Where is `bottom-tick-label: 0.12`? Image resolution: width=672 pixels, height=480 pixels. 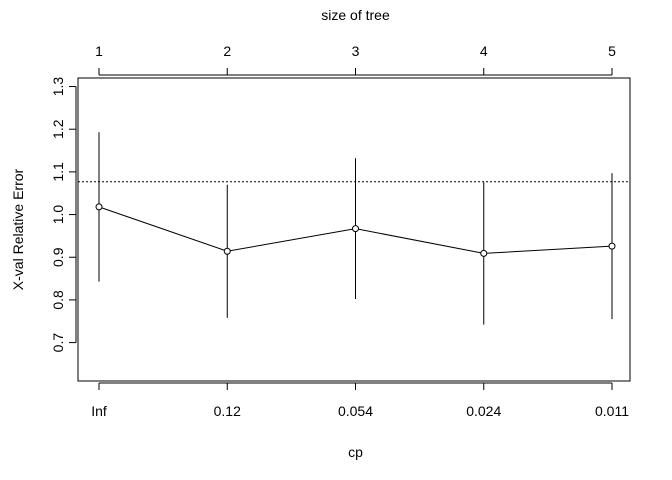
bottom-tick-label: 0.12 is located at coordinates (227, 411).